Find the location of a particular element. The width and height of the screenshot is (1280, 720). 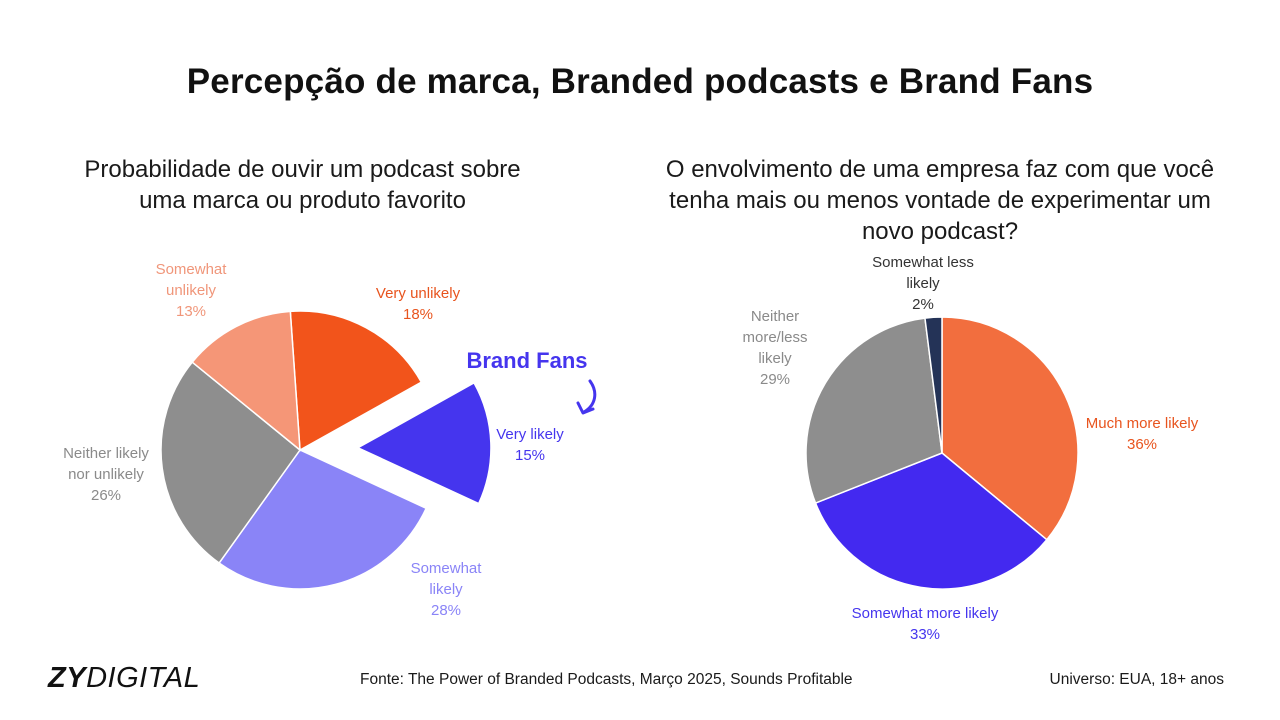

label-neither-likely-nor-unlikely: Neither likely nor unlikely 26% is located at coordinates (106, 474).